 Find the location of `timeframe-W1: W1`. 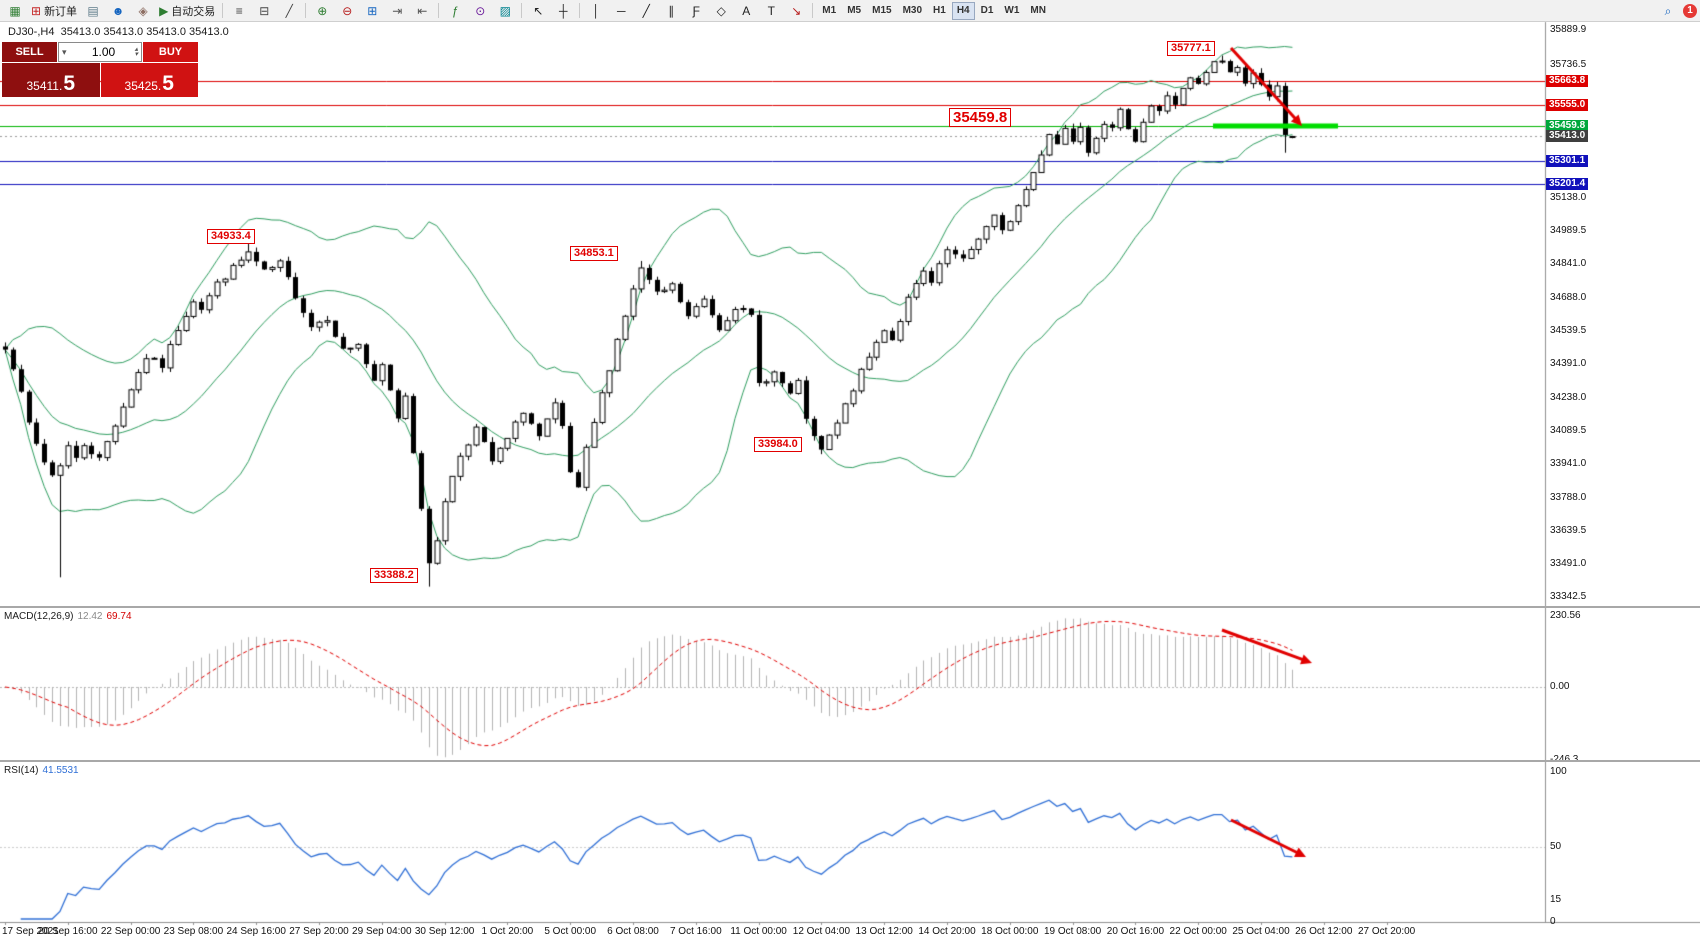

timeframe-W1: W1 is located at coordinates (1012, 10).